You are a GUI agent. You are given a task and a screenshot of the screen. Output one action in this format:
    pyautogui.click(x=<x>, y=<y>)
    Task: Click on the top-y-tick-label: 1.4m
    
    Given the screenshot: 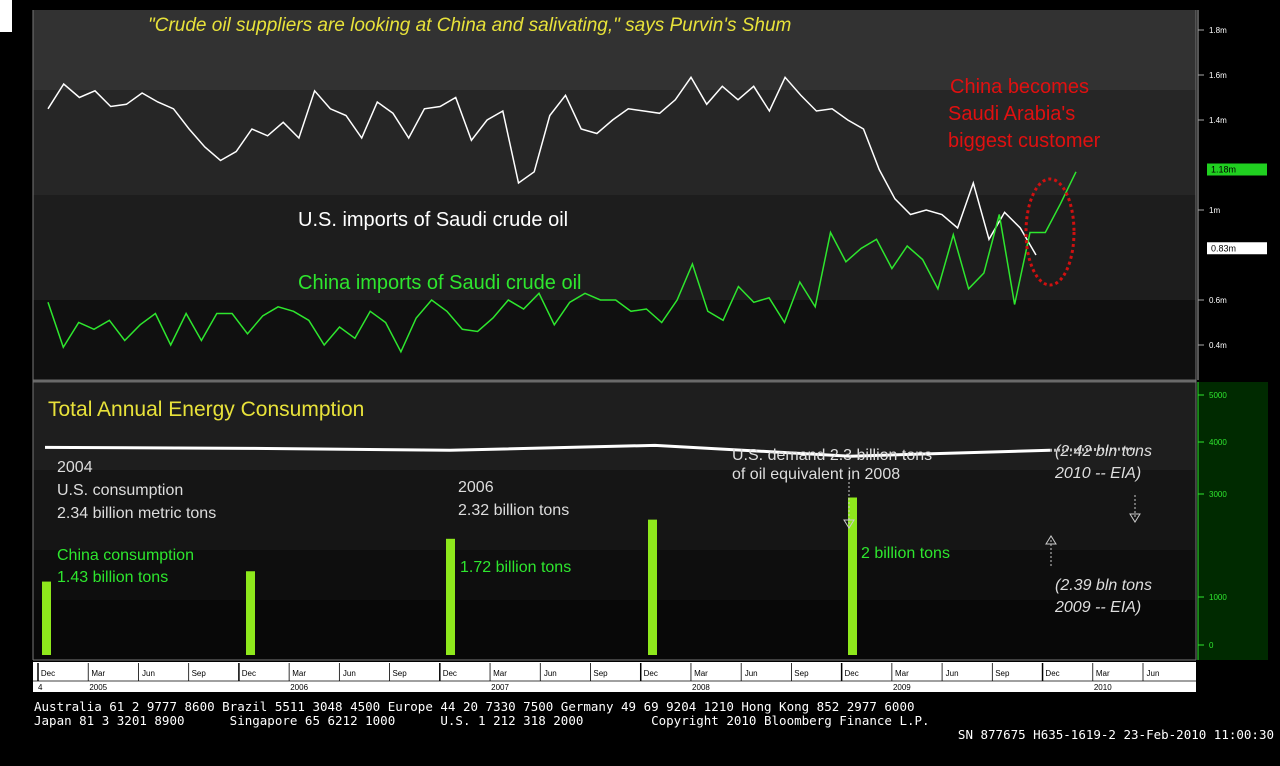 What is the action you would take?
    pyautogui.click(x=1218, y=120)
    